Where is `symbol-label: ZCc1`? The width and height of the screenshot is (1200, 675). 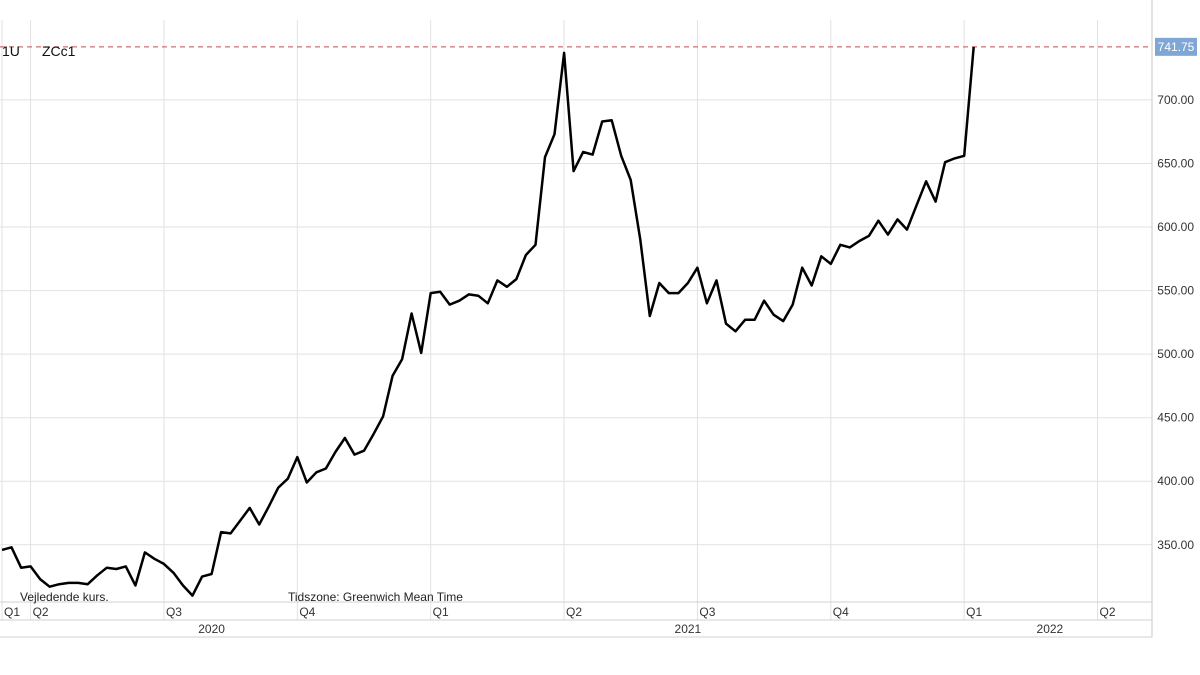
symbol-label: ZCc1 is located at coordinates (59, 51).